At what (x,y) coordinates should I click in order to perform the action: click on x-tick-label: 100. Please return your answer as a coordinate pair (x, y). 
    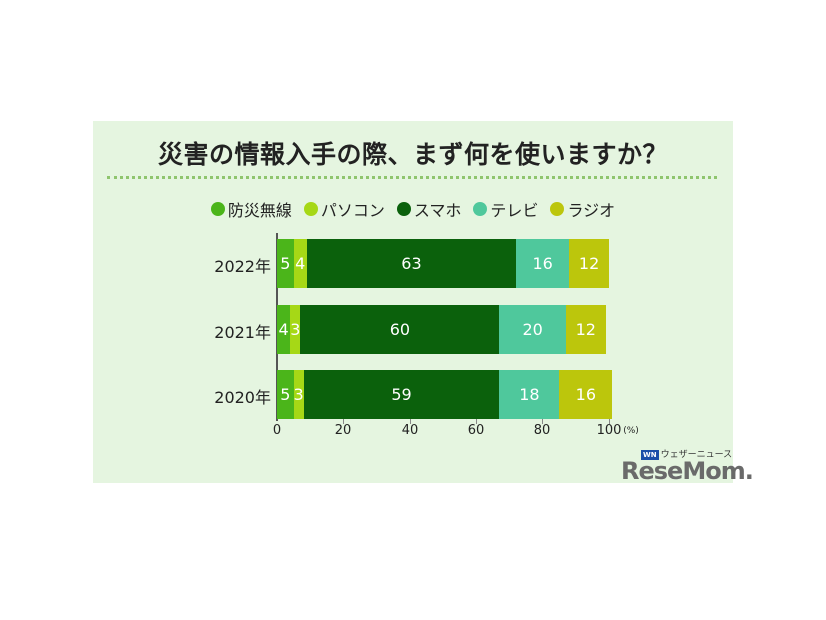
    Looking at the image, I should click on (609, 430).